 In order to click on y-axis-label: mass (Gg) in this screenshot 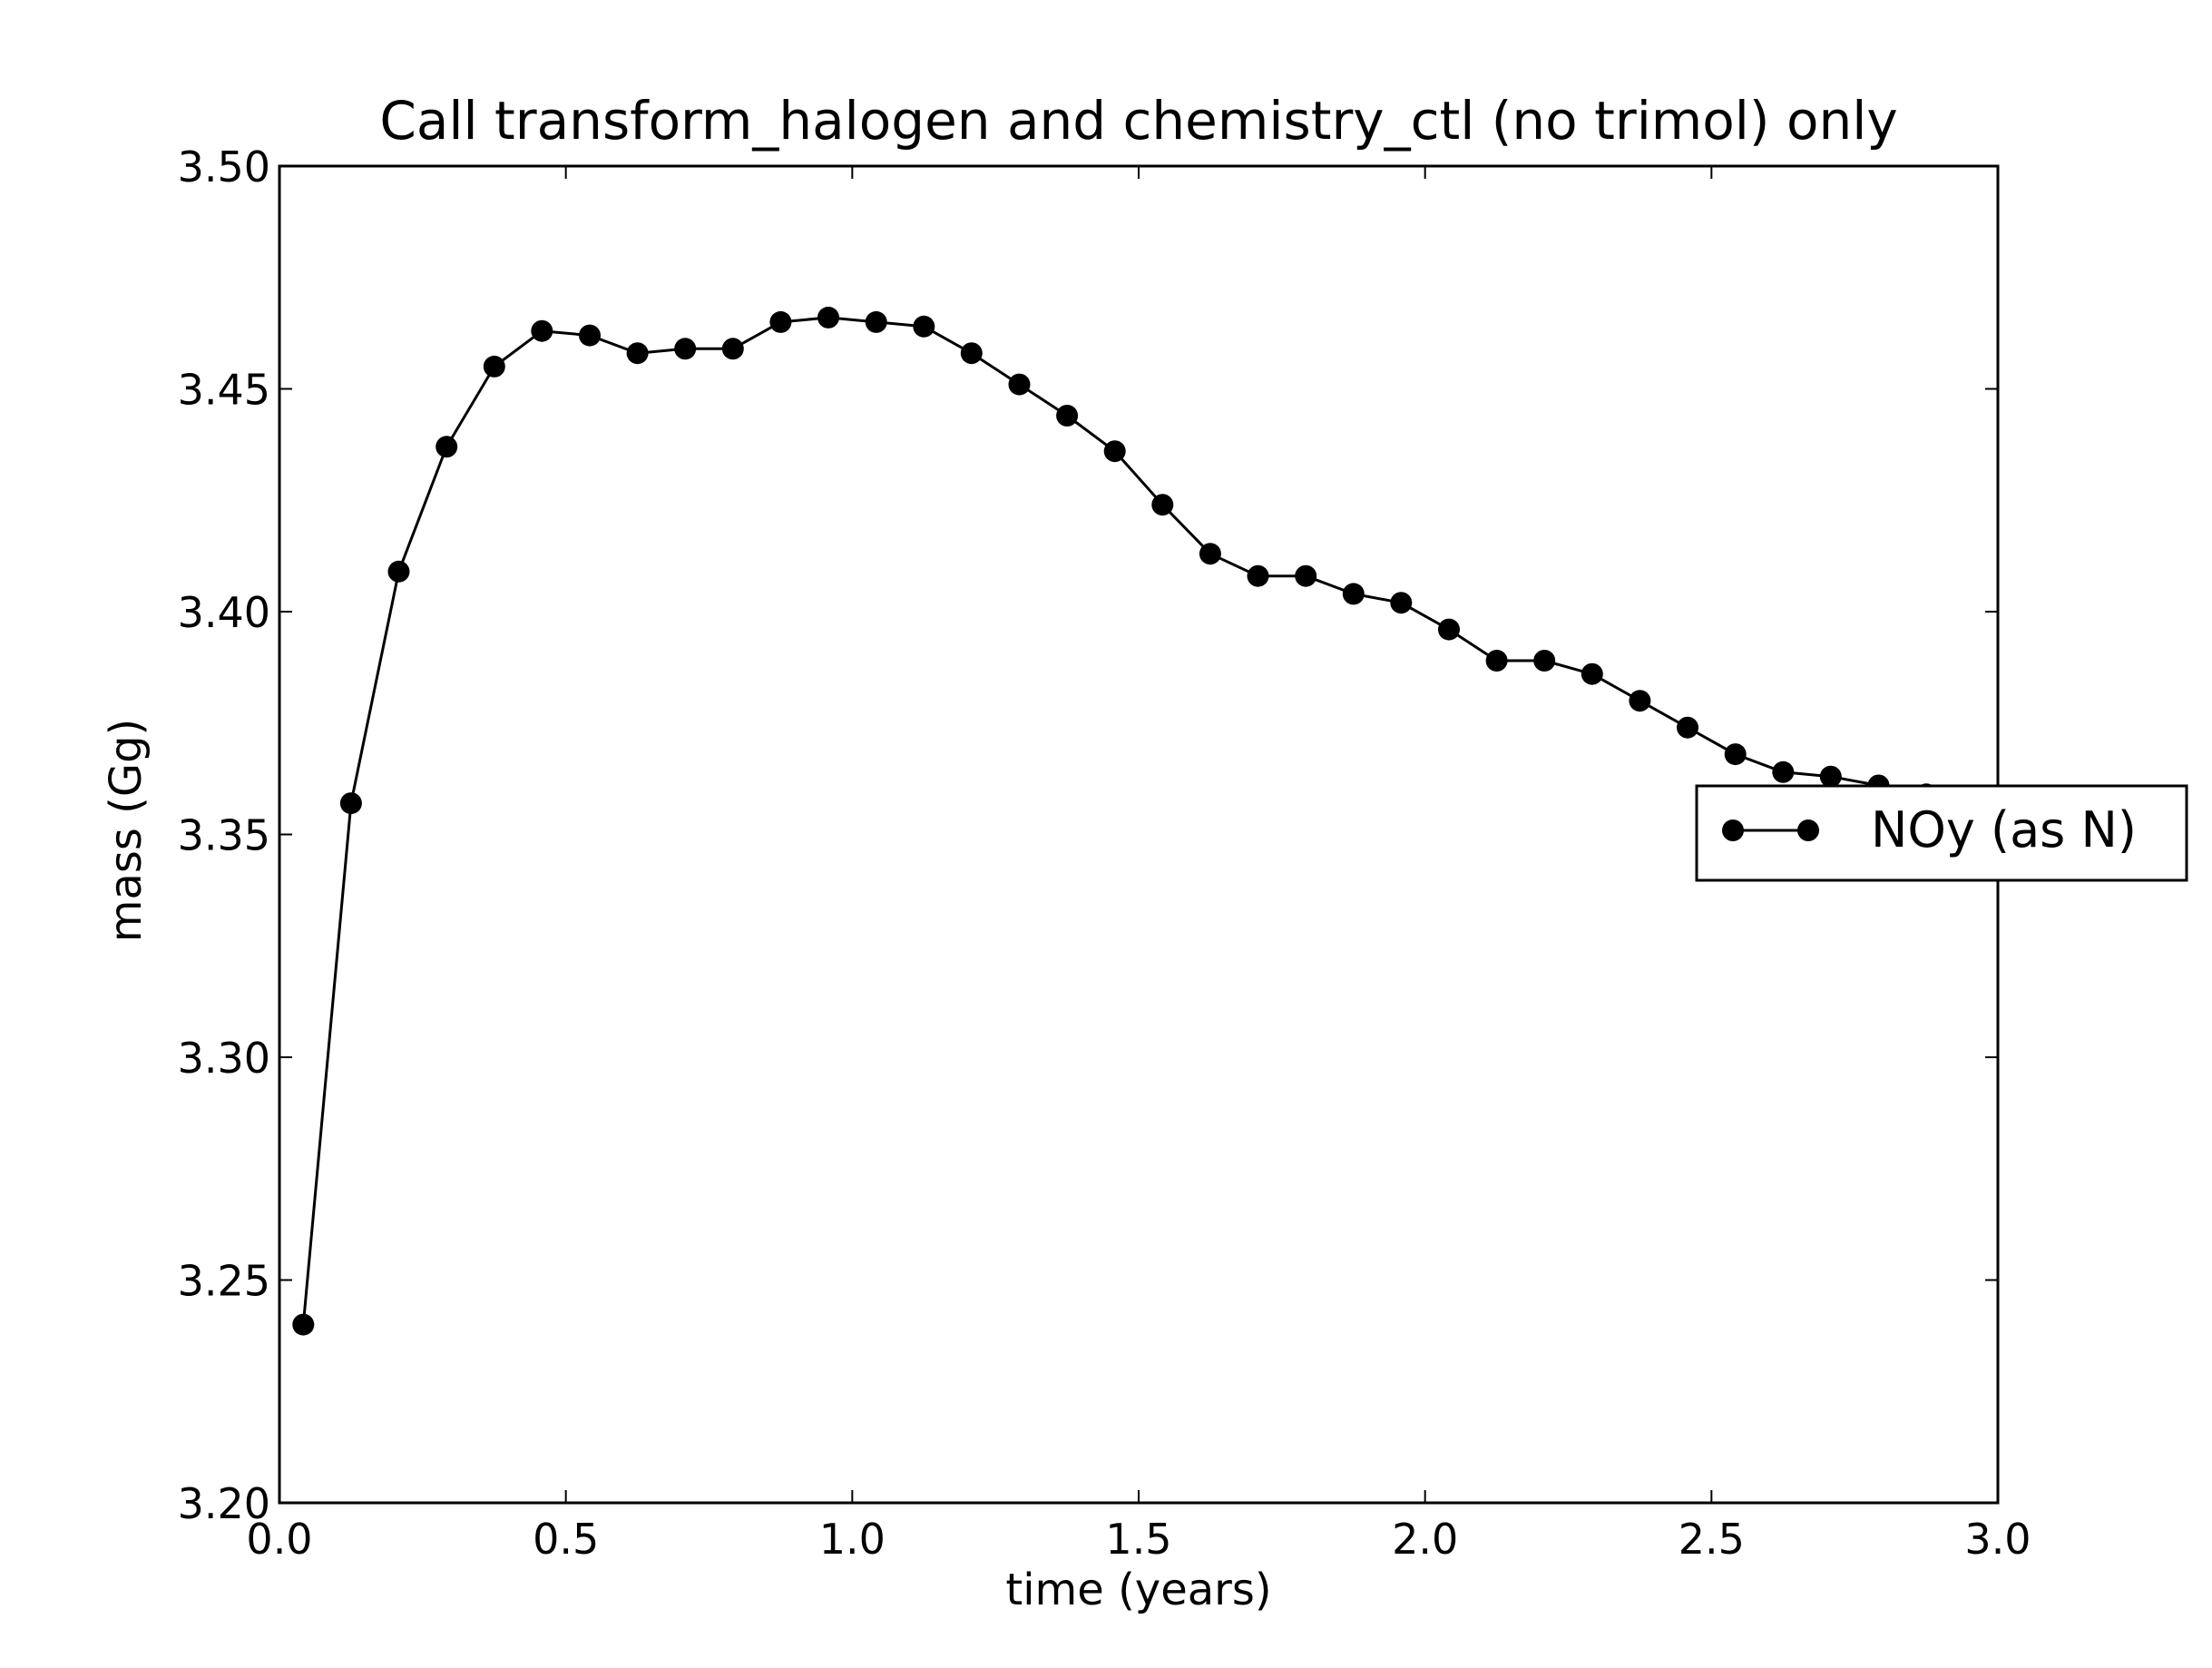, I will do `click(126, 831)`.